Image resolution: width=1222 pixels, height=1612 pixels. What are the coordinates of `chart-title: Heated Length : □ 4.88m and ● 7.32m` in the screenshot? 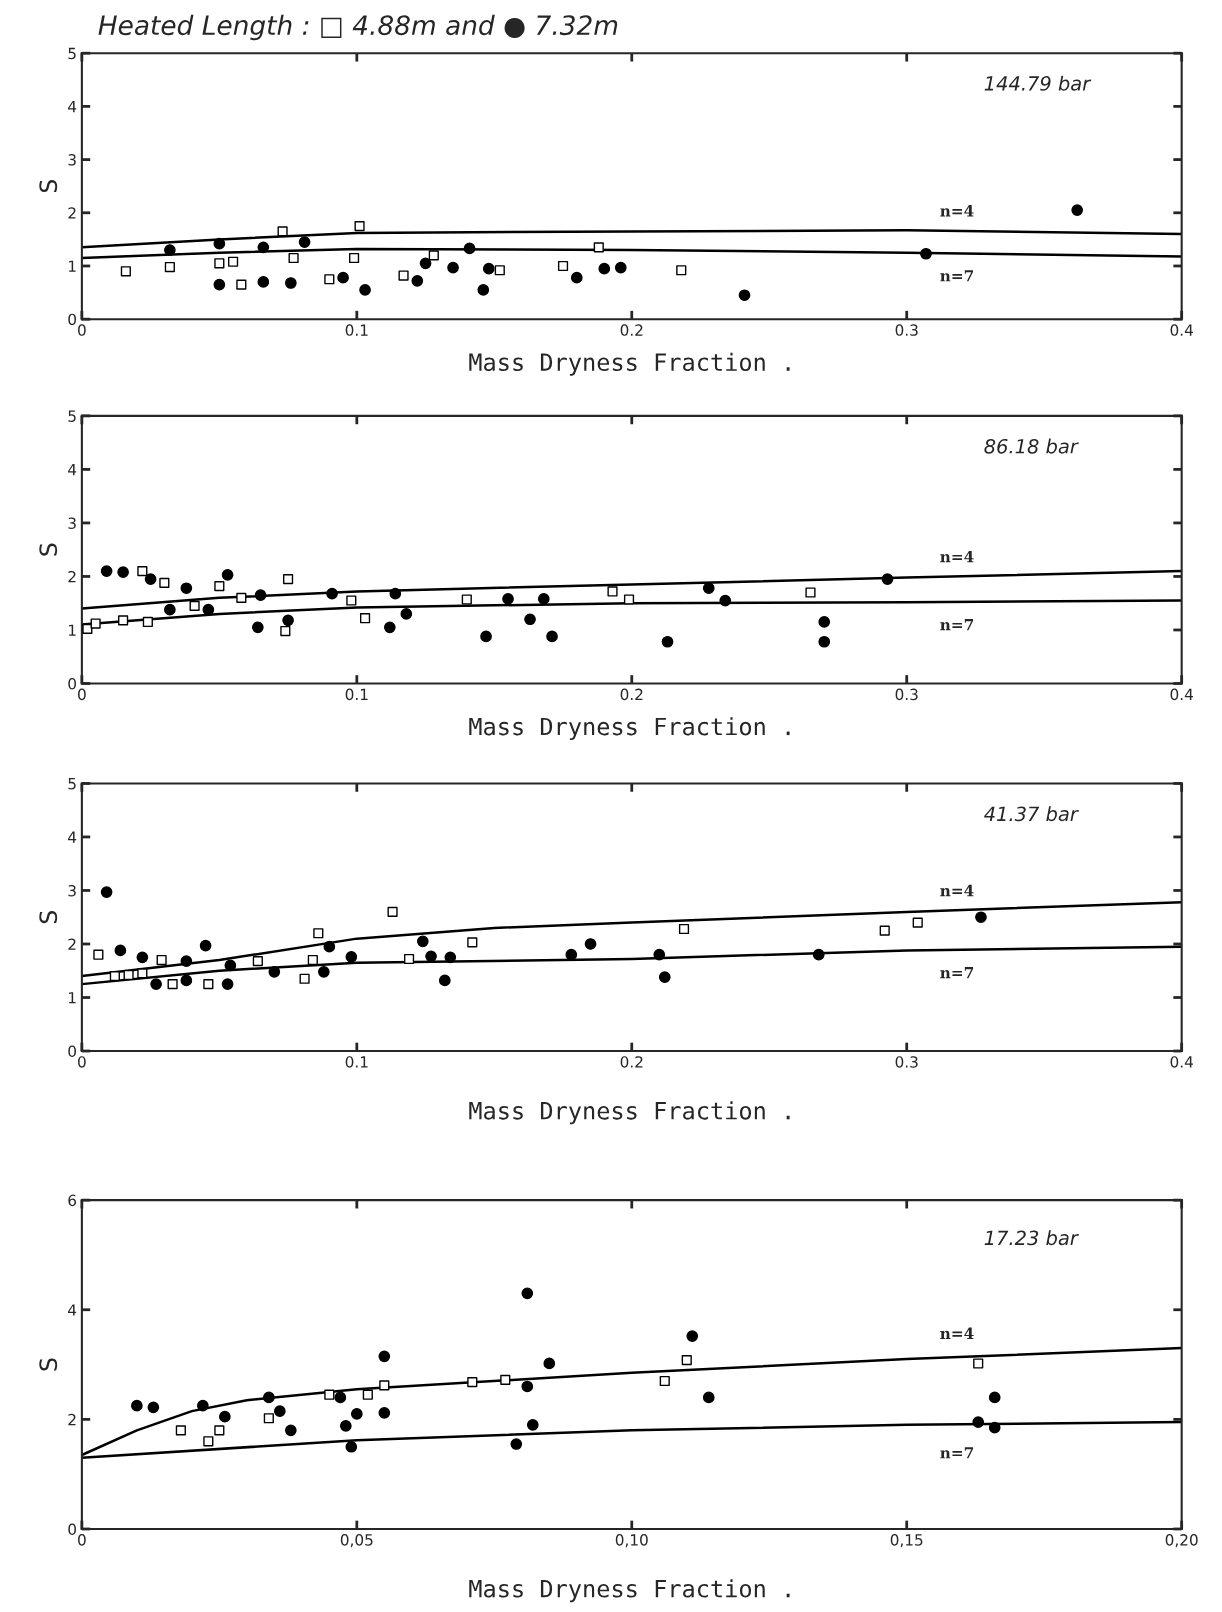 It's located at (358, 27).